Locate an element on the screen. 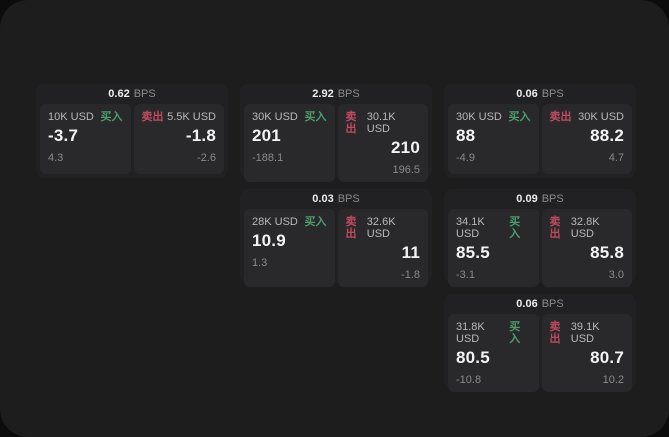 Image resolution: width=669 pixels, height=437 pixels. sell-amount: 5.5K USD is located at coordinates (191, 117).